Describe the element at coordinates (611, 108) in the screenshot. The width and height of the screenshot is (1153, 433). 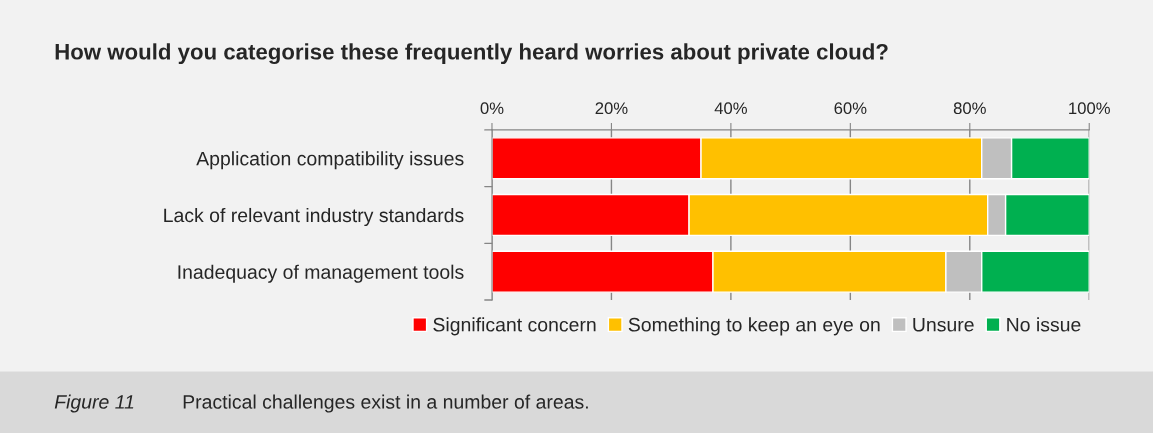
I see `x-tick-label: 20%` at that location.